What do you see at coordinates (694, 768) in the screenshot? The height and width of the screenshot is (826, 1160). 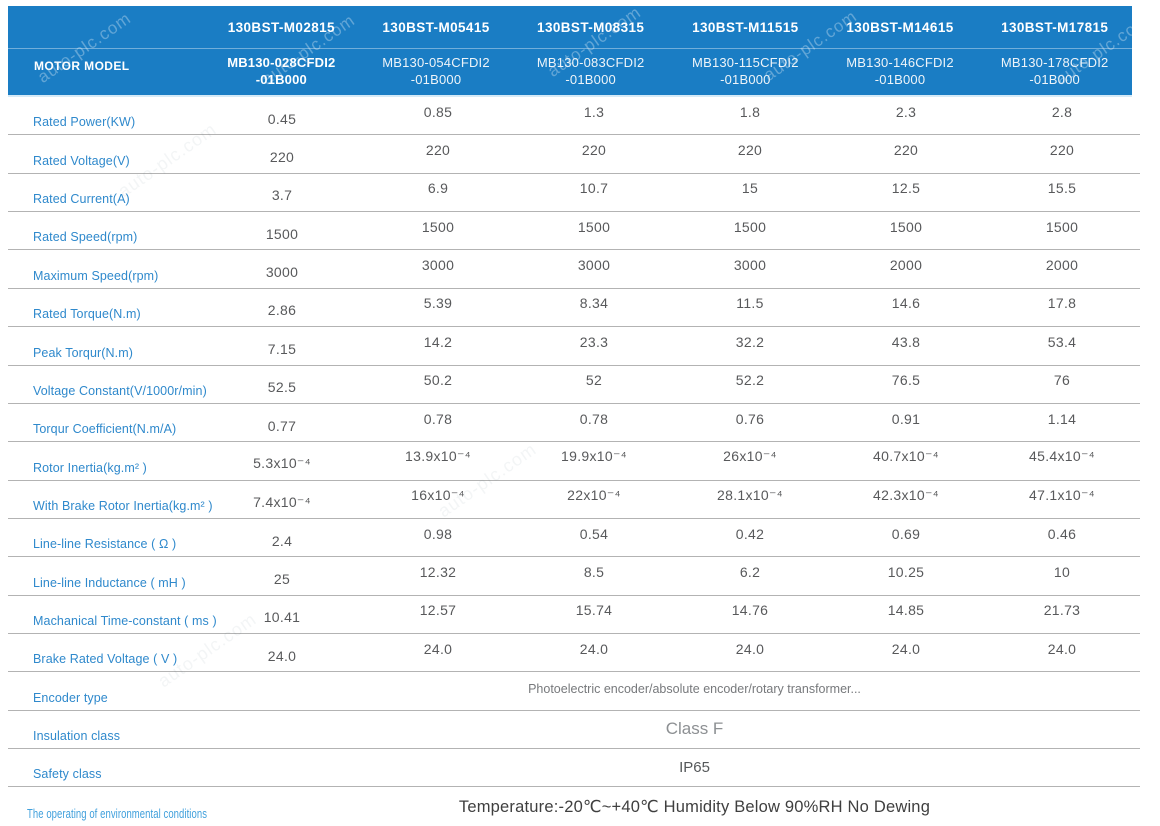 I see `merged-row-value: IP65` at bounding box center [694, 768].